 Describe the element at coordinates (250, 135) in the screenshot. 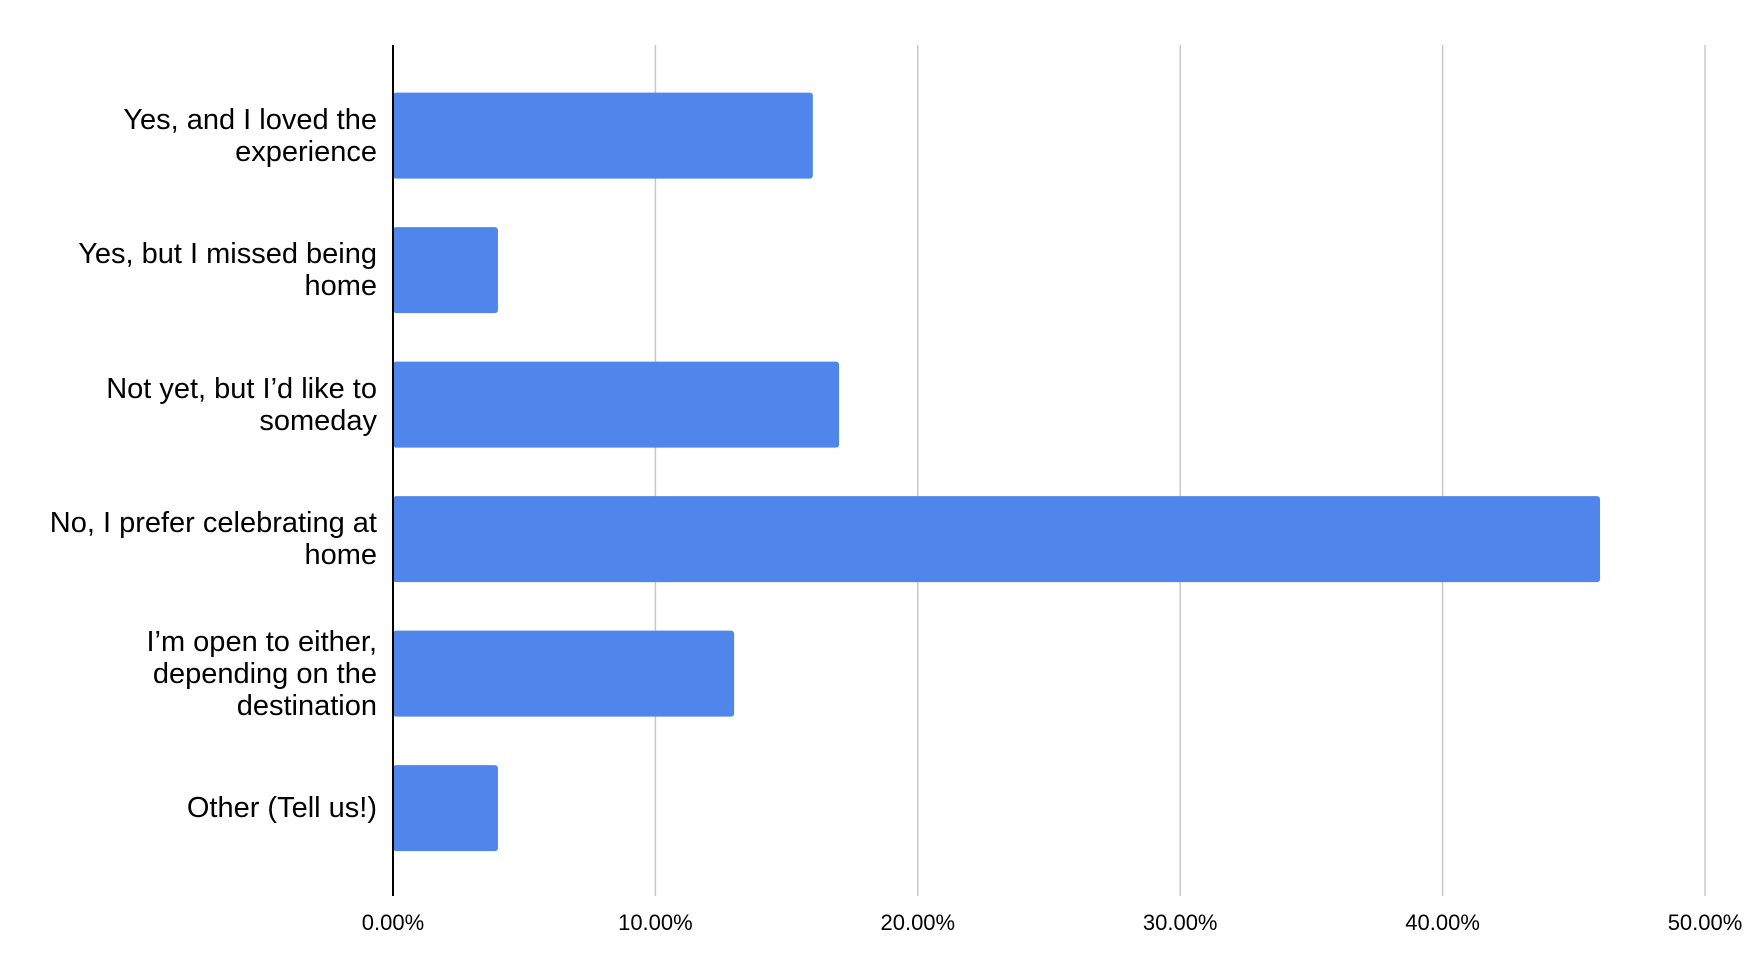

I see `y-tick-label: Yes, and I loved the experience` at that location.